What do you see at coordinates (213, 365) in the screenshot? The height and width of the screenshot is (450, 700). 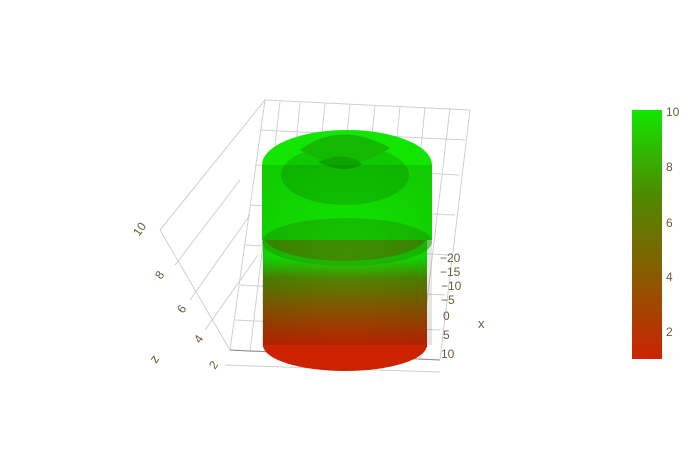 I see `z-tick-label: 2` at bounding box center [213, 365].